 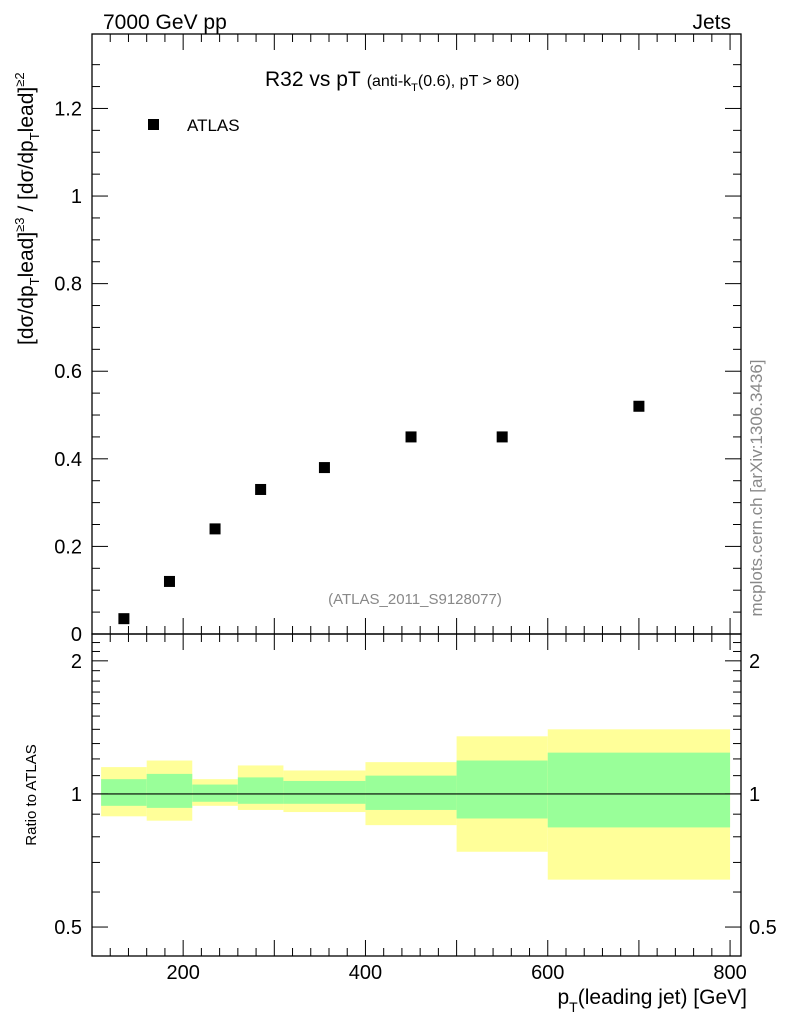 I want to click on y-label-sub1: T, so click(x=34, y=281).